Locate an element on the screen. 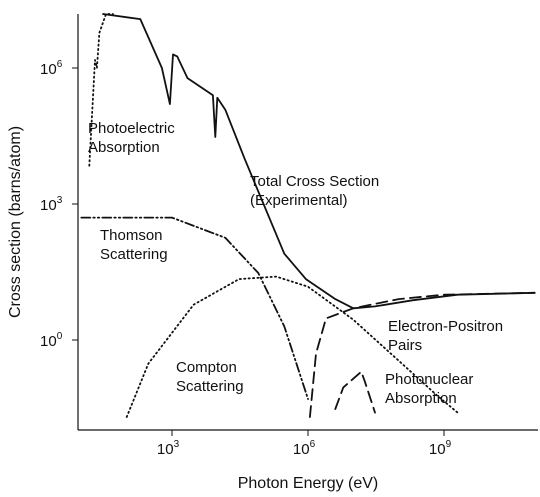 This screenshot has width=540, height=497. pair-production-line is located at coordinates (422, 354).